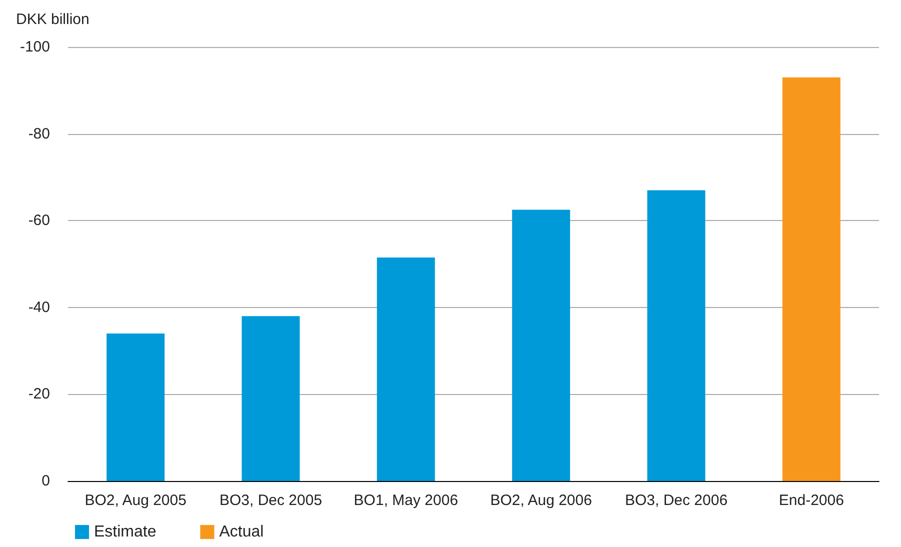 The height and width of the screenshot is (547, 901). Describe the element at coordinates (270, 500) in the screenshot. I see `x-tick-label: BO3, Dec 2005` at that location.